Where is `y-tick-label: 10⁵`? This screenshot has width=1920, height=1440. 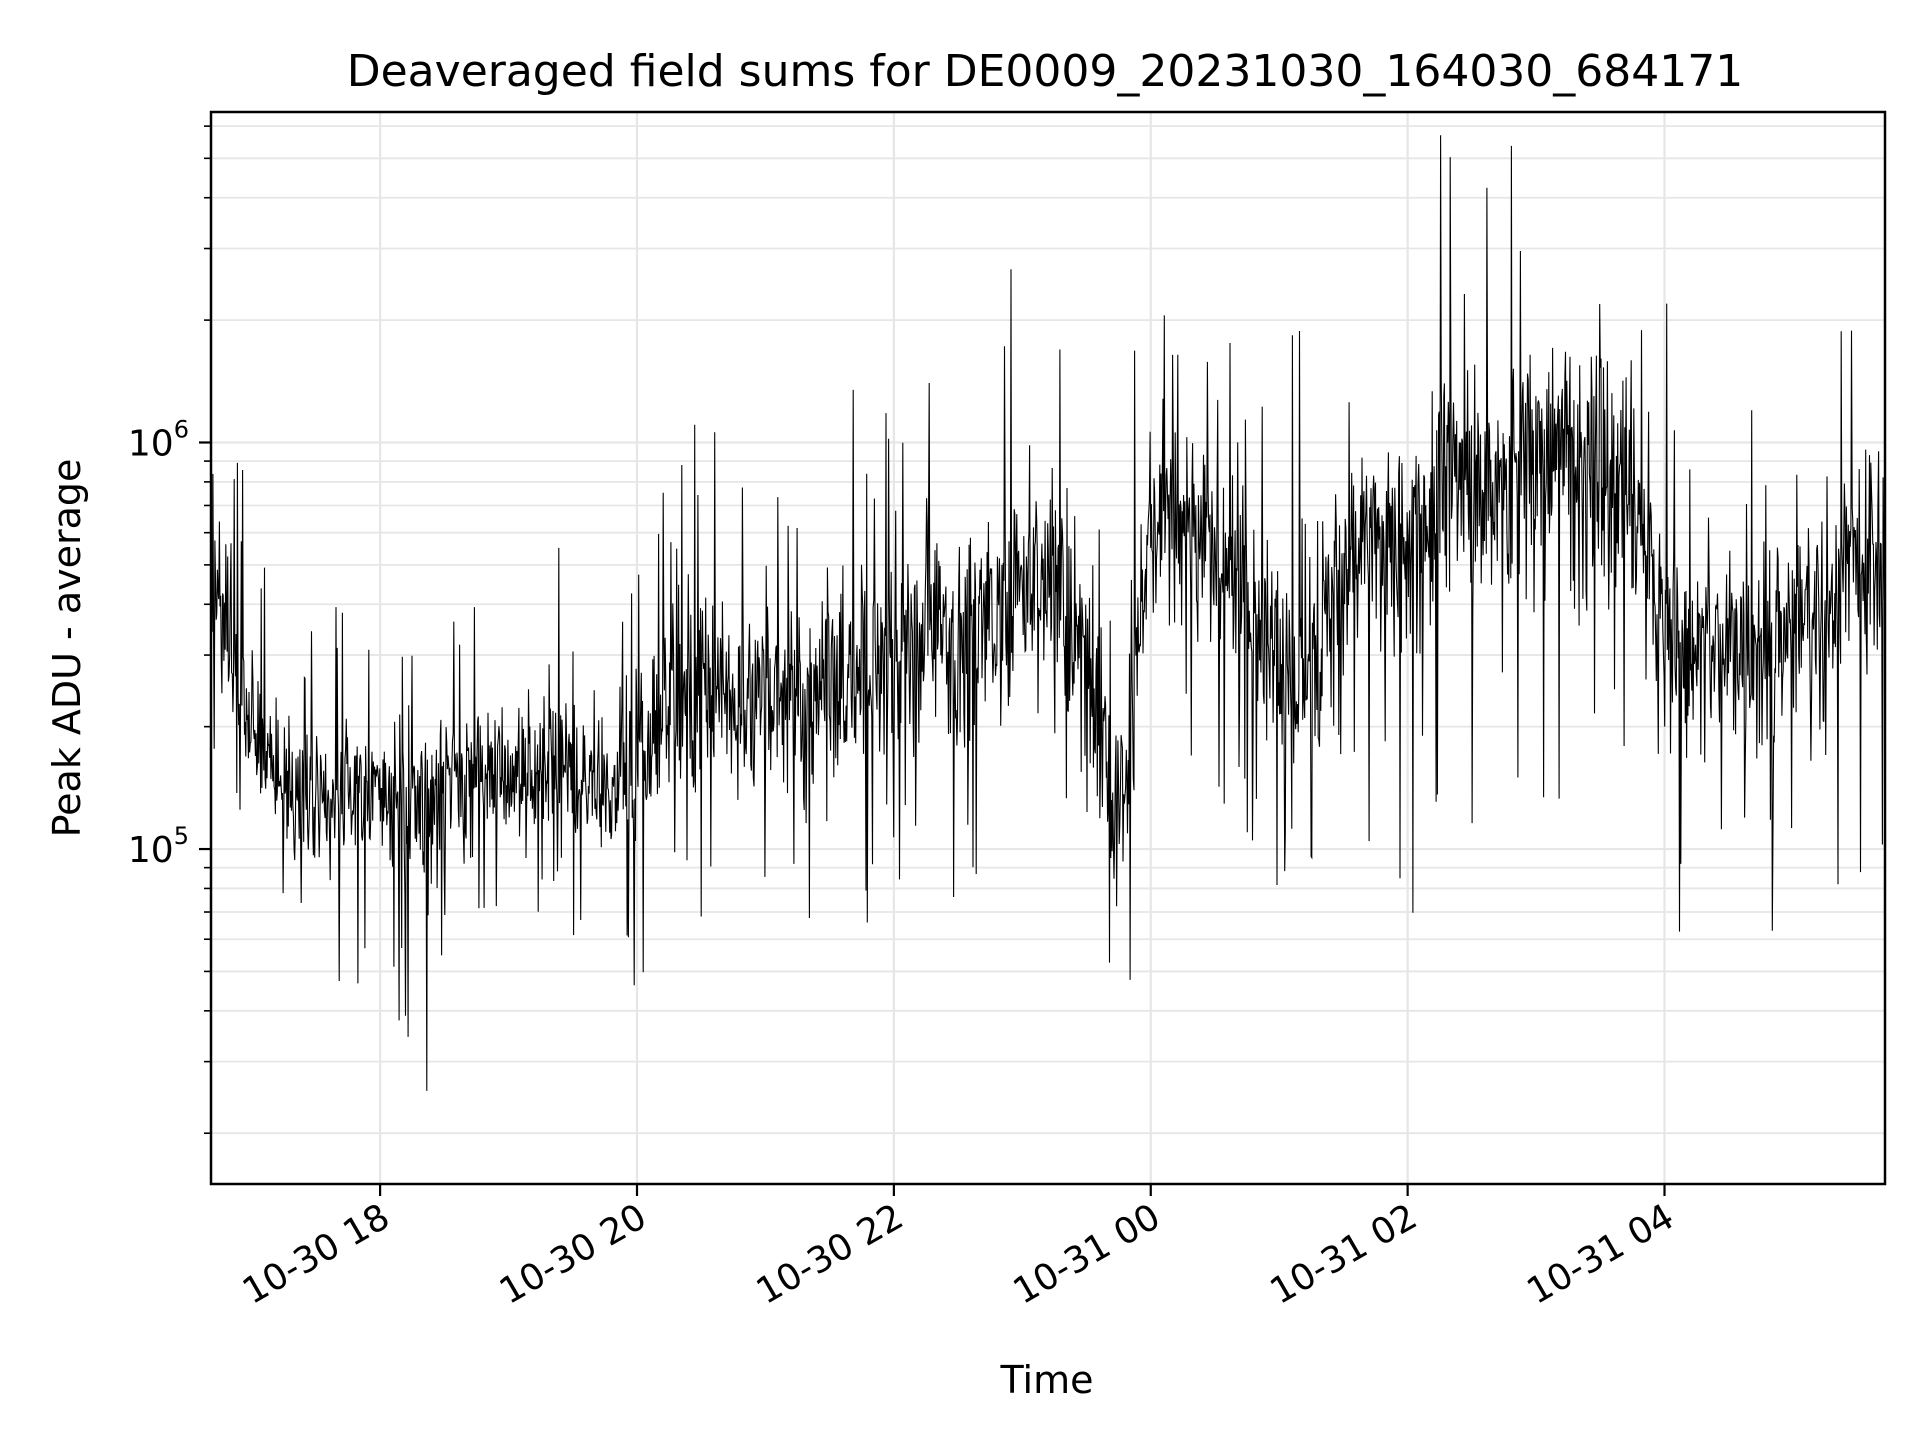 y-tick-label: 10⁵ is located at coordinates (158, 846).